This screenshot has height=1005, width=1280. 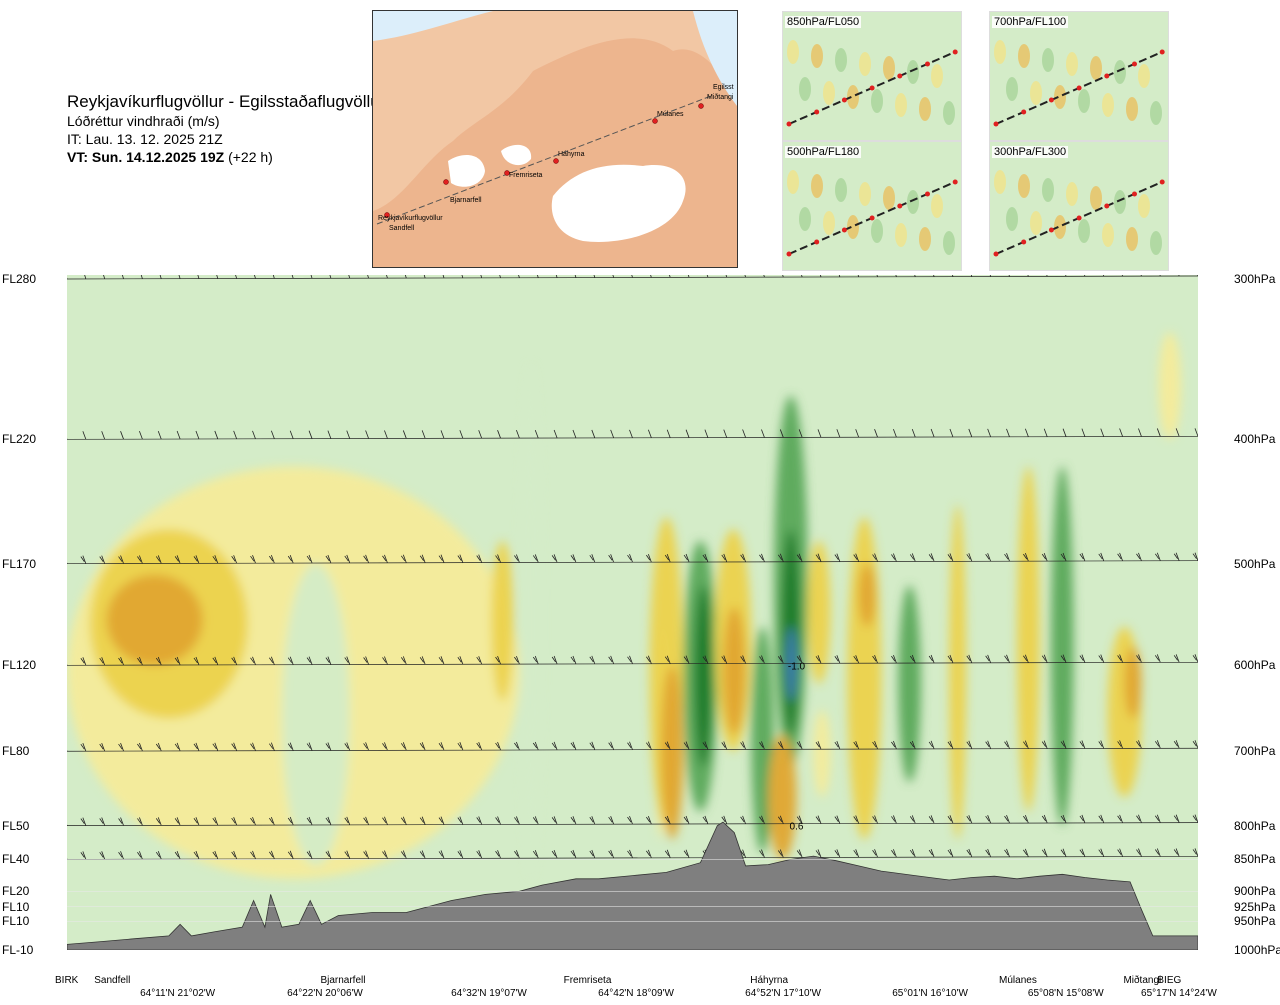 I want to click on lead-time: (+22 h), so click(x=250, y=157).